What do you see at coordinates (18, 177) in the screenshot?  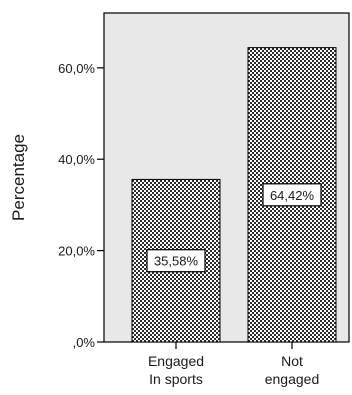 I see `y-axis-label: Percentage` at bounding box center [18, 177].